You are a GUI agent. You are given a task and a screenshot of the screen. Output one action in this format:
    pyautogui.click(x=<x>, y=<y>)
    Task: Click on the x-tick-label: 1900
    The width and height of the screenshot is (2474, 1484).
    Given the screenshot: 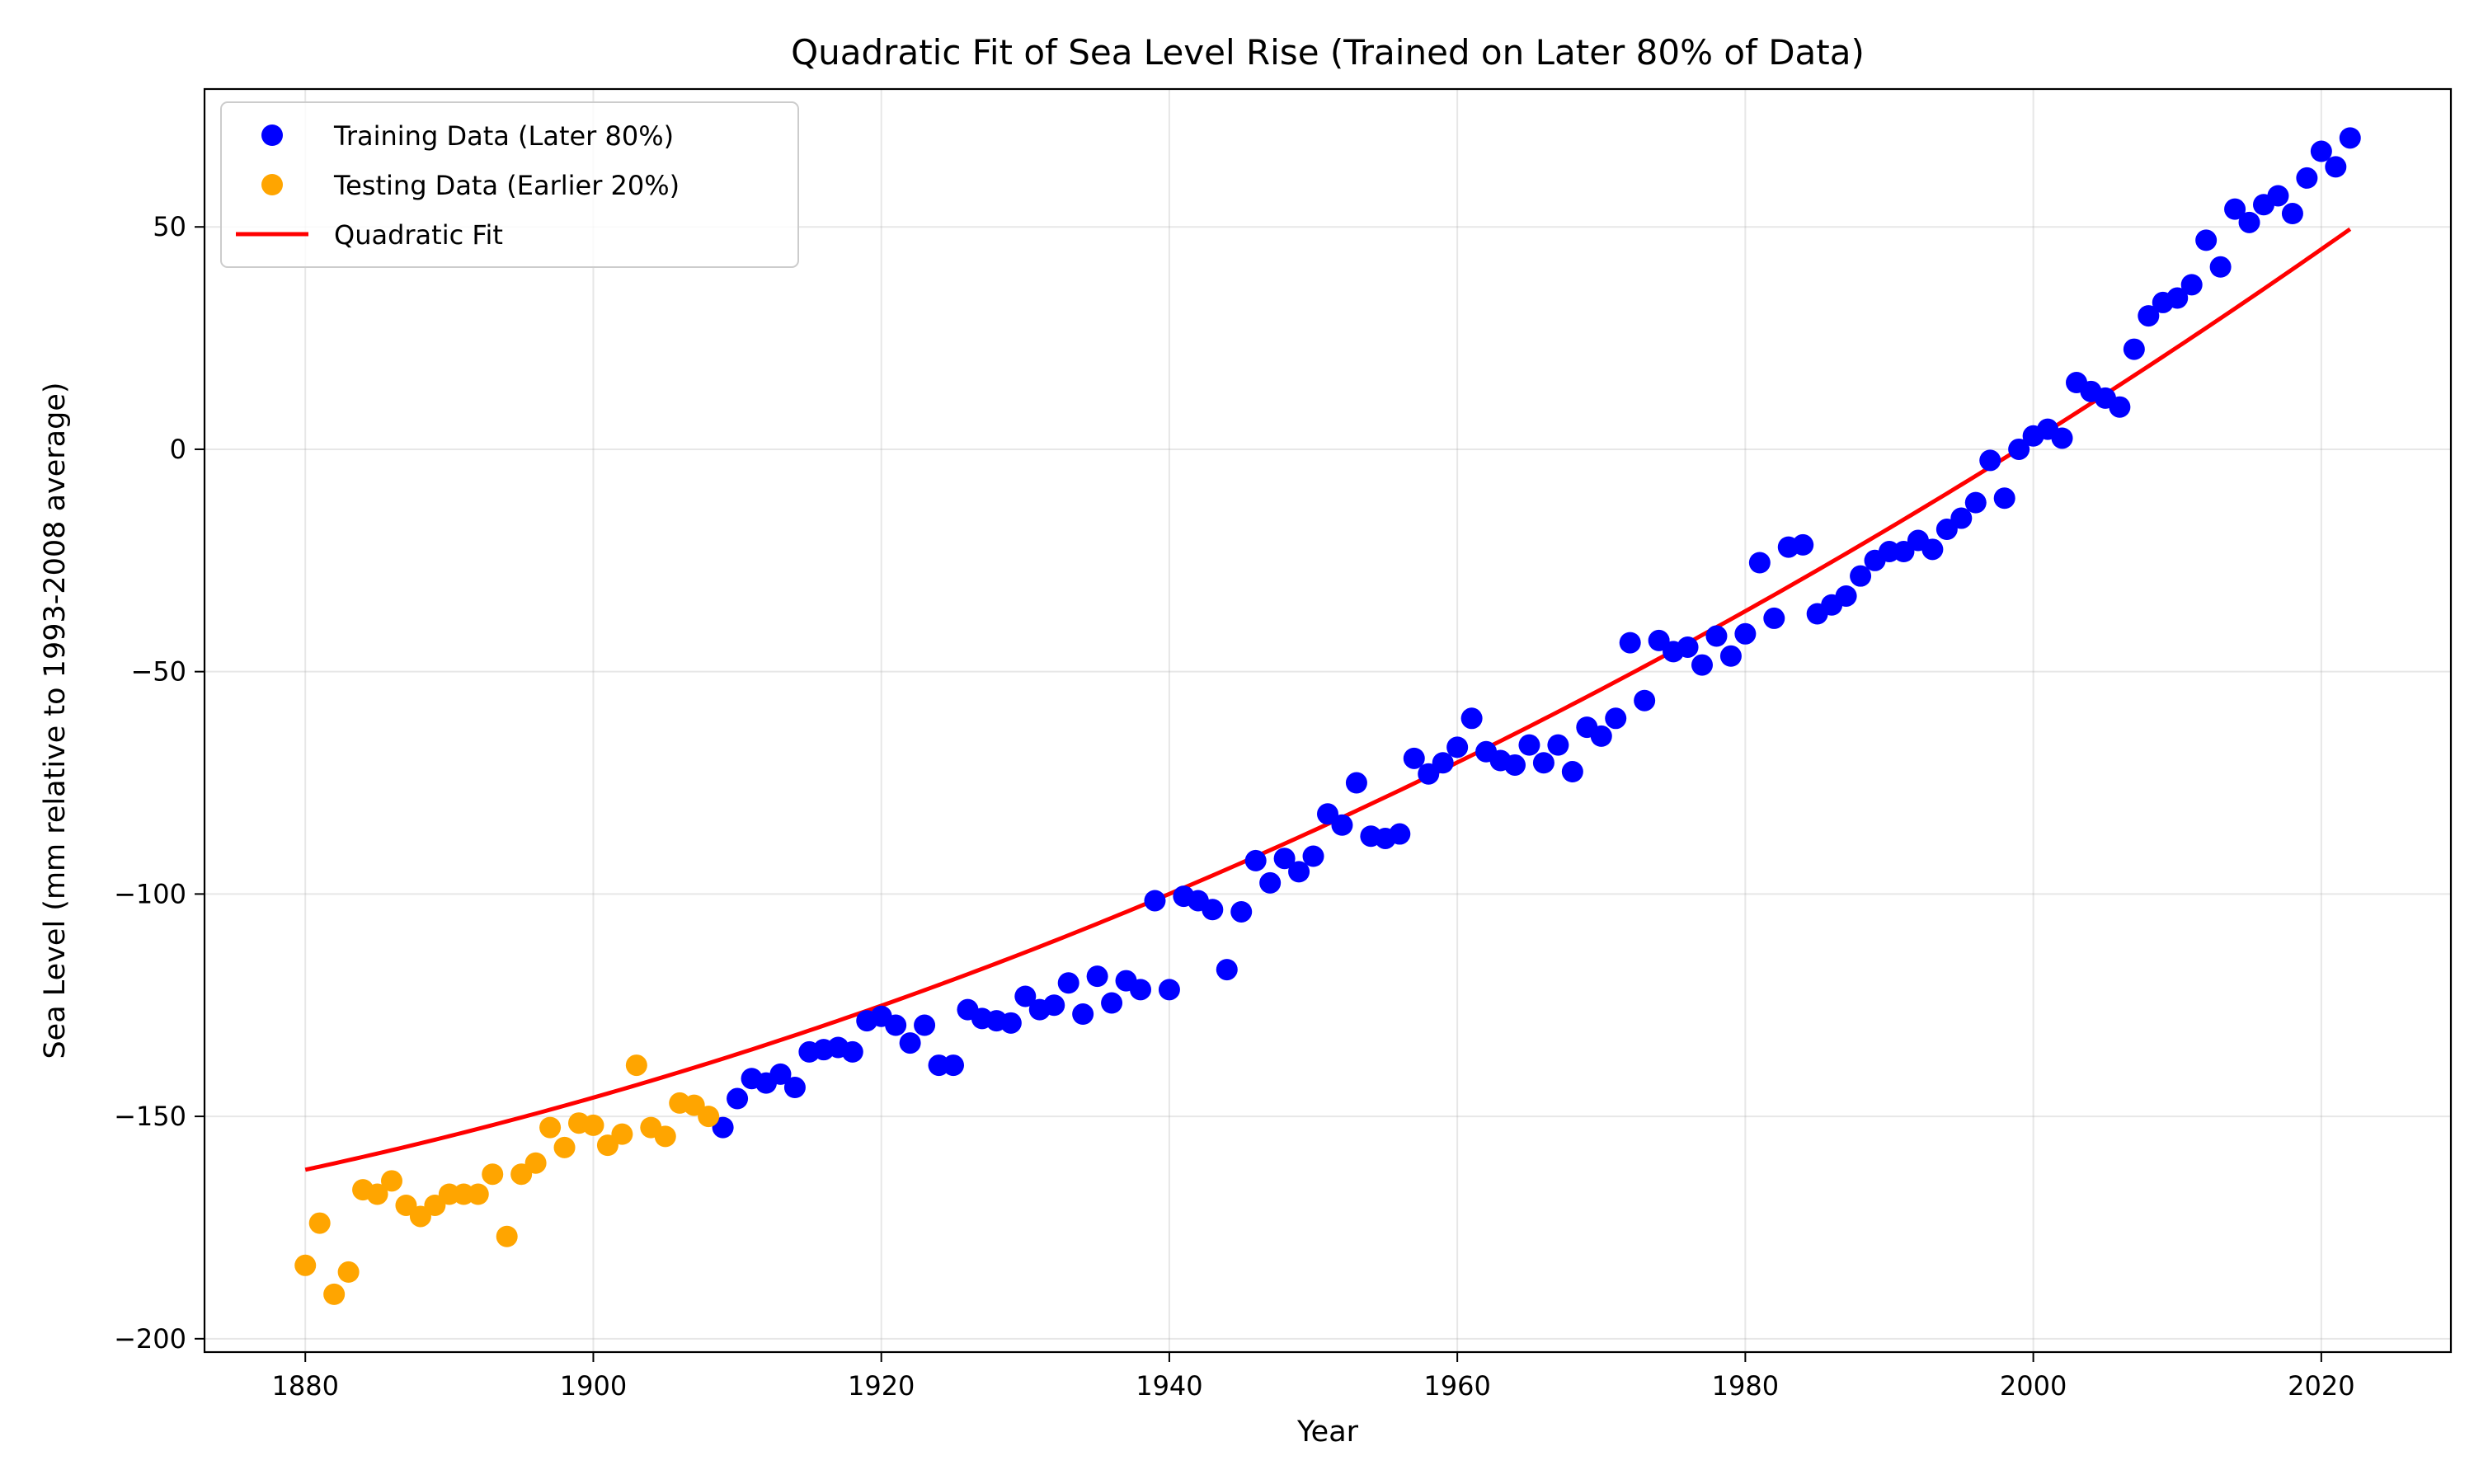 What is the action you would take?
    pyautogui.click(x=593, y=1386)
    